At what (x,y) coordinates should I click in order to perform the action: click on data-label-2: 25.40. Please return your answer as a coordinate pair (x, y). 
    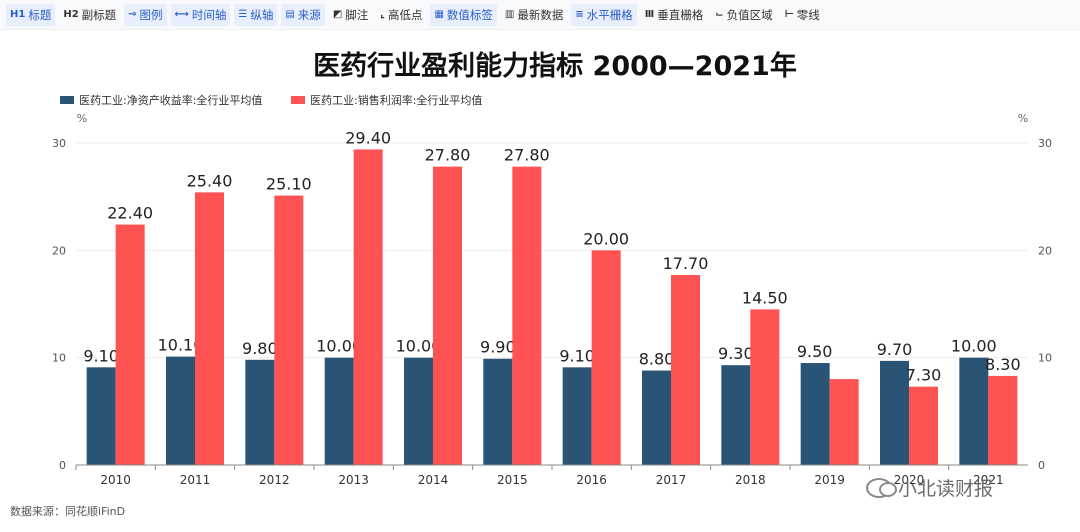
    Looking at the image, I should click on (210, 180).